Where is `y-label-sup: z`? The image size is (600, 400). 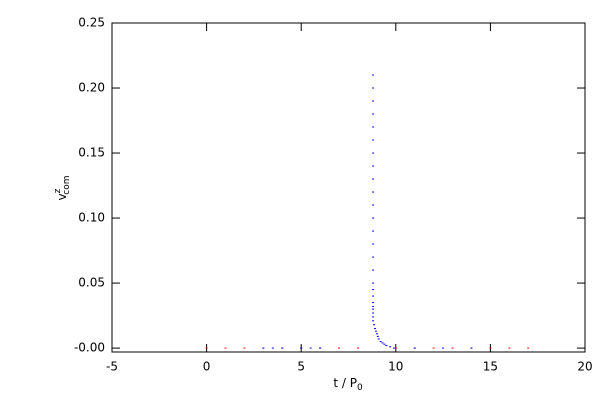
y-label-sup: z is located at coordinates (58, 190).